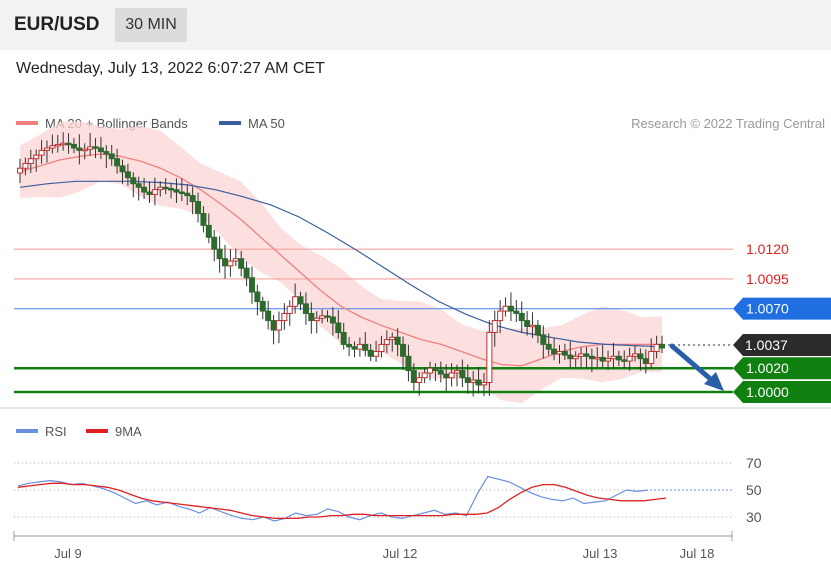 Image resolution: width=831 pixels, height=572 pixels. I want to click on x-tick-label: Jul 18, so click(697, 553).